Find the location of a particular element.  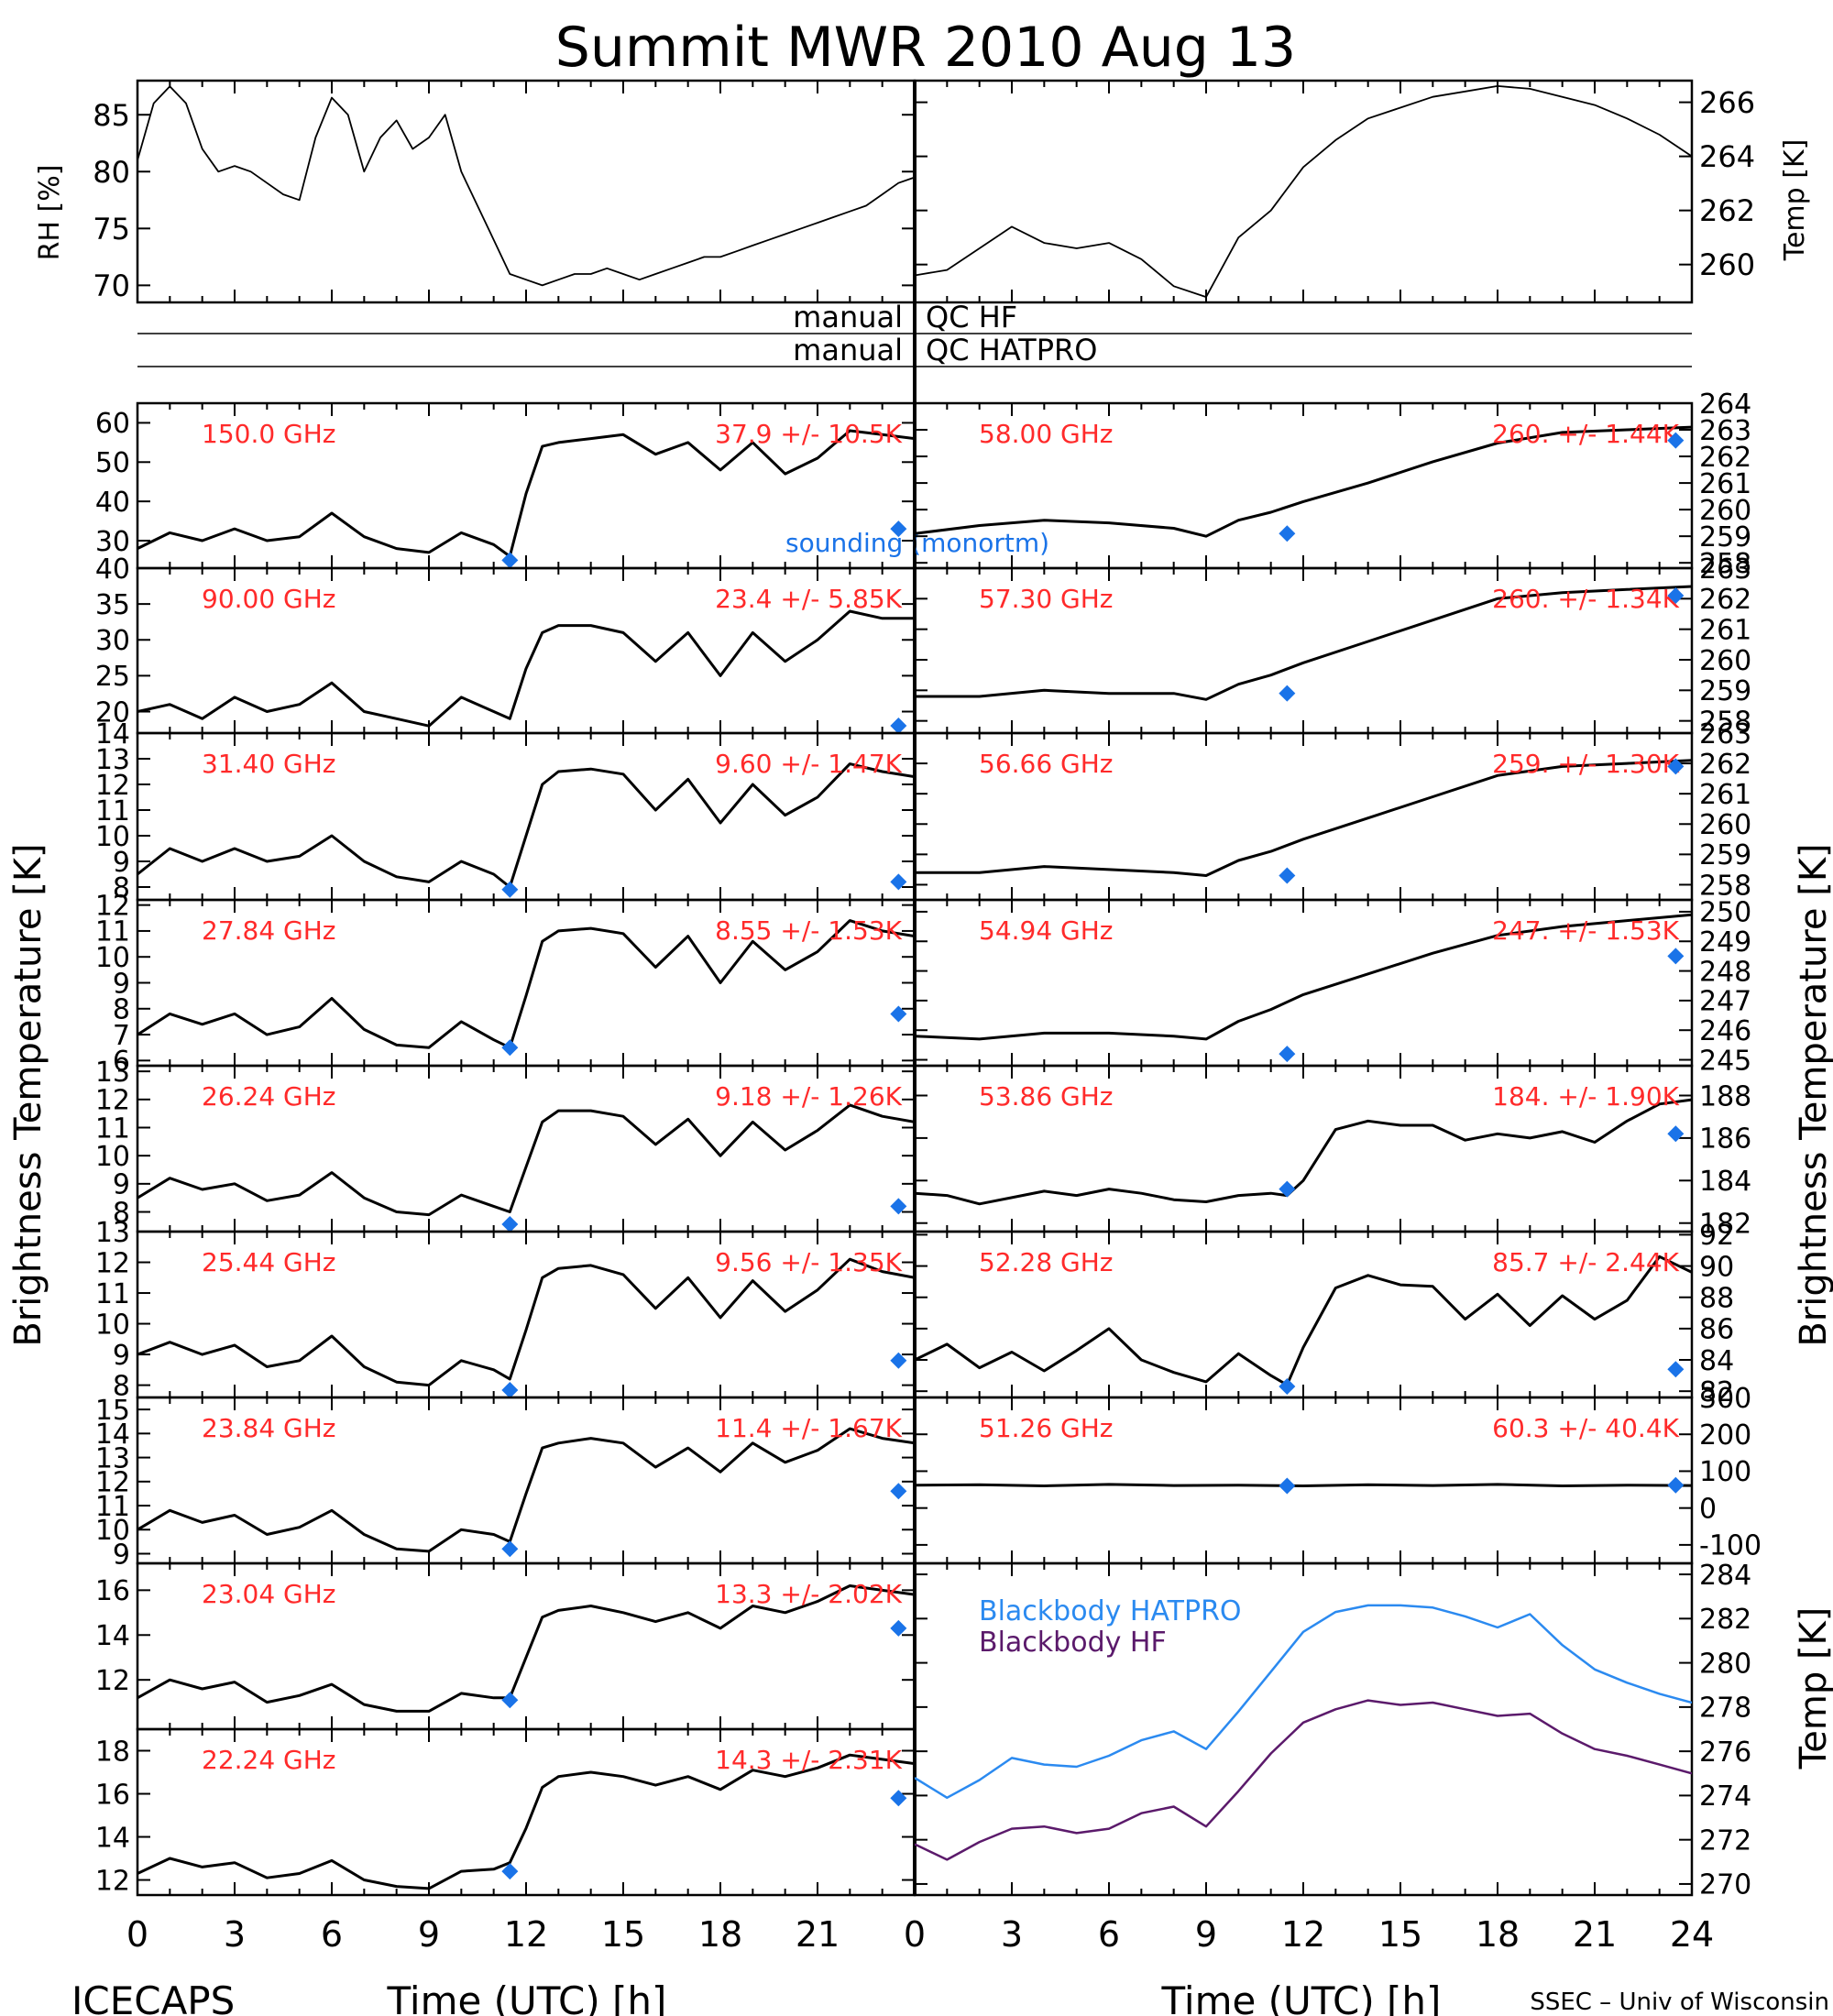

y-tick-label: 70 is located at coordinates (111, 285).